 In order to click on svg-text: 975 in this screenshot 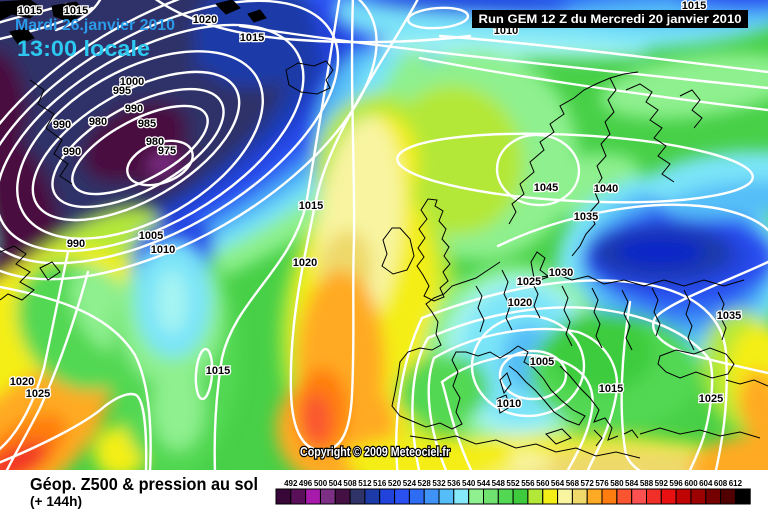, I will do `click(167, 151)`.